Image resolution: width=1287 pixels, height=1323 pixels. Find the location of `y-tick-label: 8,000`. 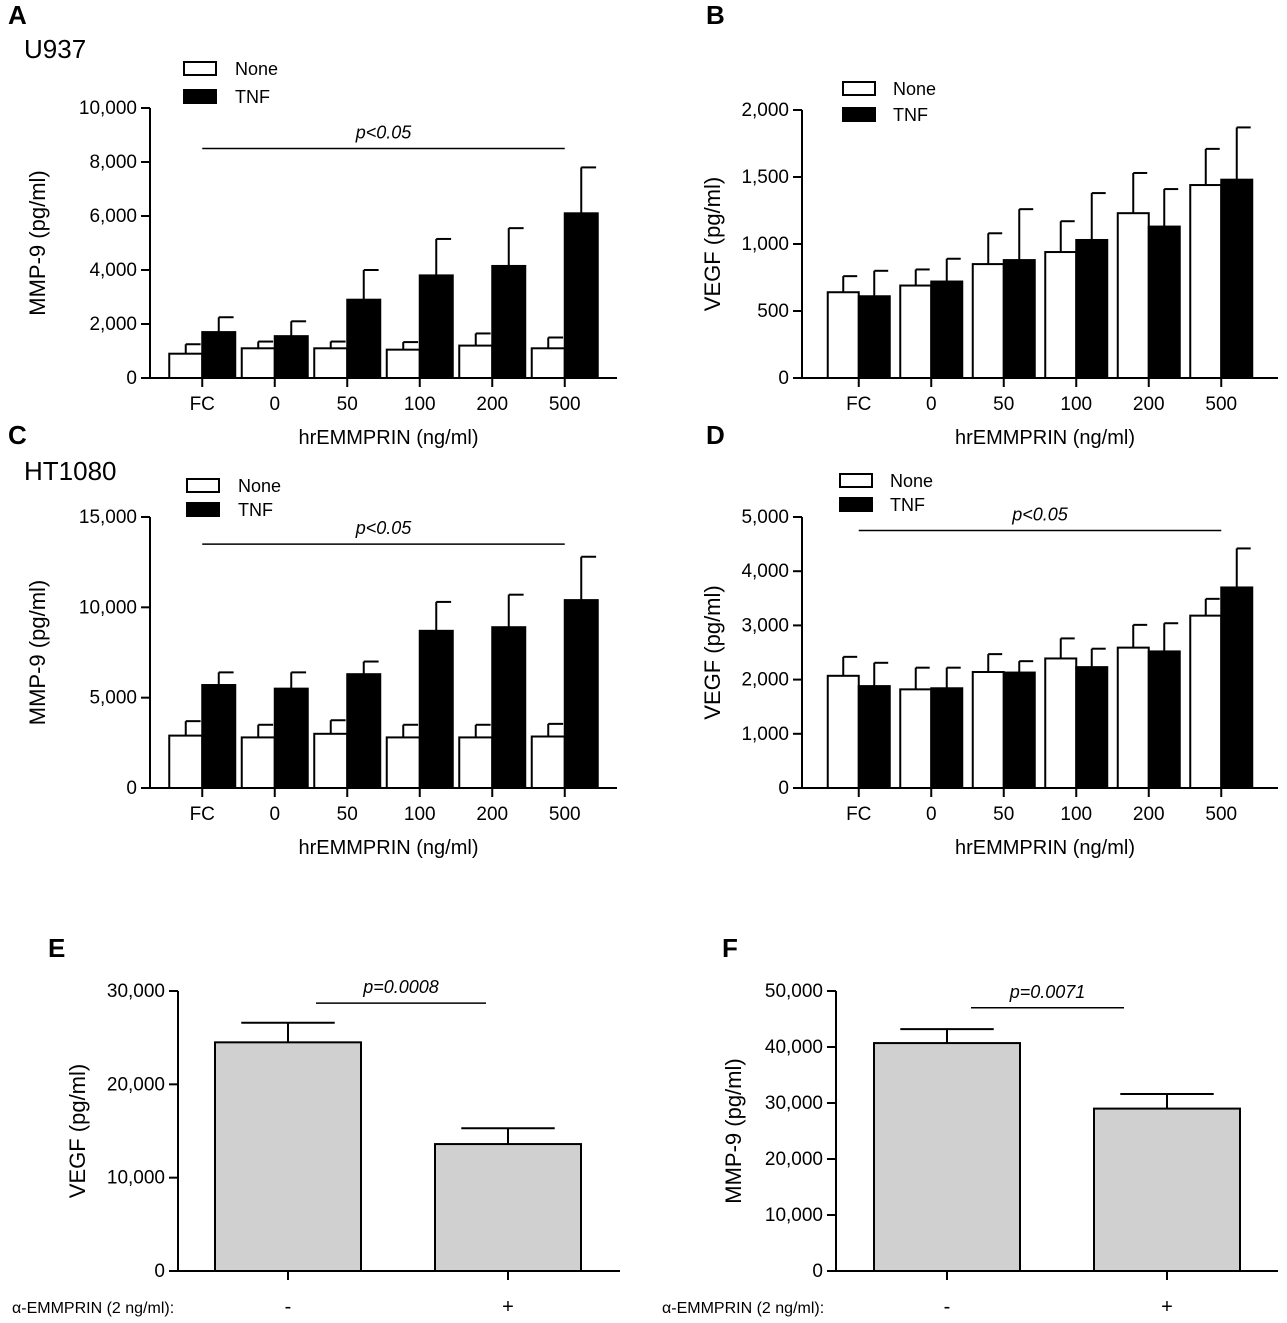

y-tick-label: 8,000 is located at coordinates (113, 162).